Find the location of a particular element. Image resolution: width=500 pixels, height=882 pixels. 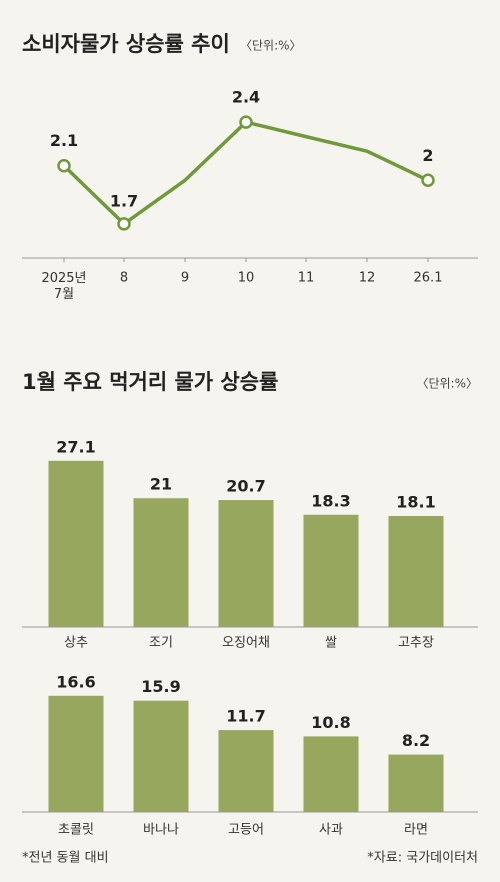

value-label: 8.2 is located at coordinates (416, 740).